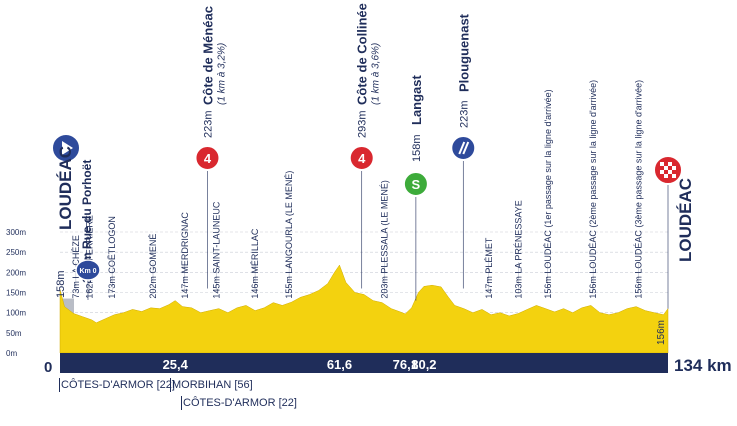 This screenshot has height=426, width=737. What do you see at coordinates (16, 232) in the screenshot?
I see `y-tick-label: 300m` at bounding box center [16, 232].